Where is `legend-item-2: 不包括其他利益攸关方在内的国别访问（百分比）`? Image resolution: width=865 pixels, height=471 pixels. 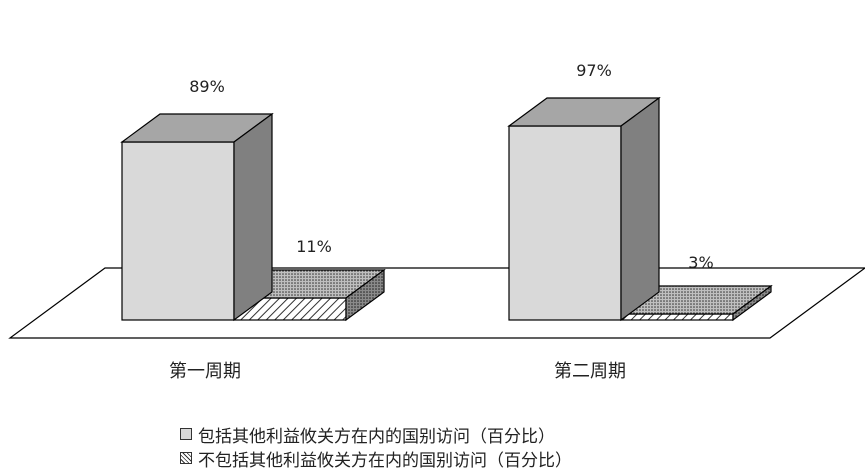 legend-item-2: 不包括其他利益攸关方在内的国别访问（百分比） is located at coordinates (376, 458).